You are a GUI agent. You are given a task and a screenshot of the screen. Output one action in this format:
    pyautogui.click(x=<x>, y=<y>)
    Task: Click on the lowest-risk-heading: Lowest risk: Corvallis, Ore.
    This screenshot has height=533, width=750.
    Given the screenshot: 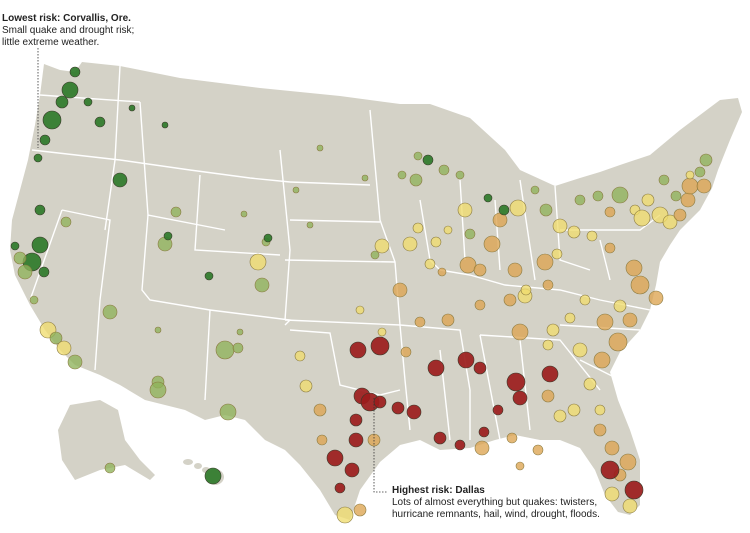 What is the action you would take?
    pyautogui.click(x=66, y=18)
    